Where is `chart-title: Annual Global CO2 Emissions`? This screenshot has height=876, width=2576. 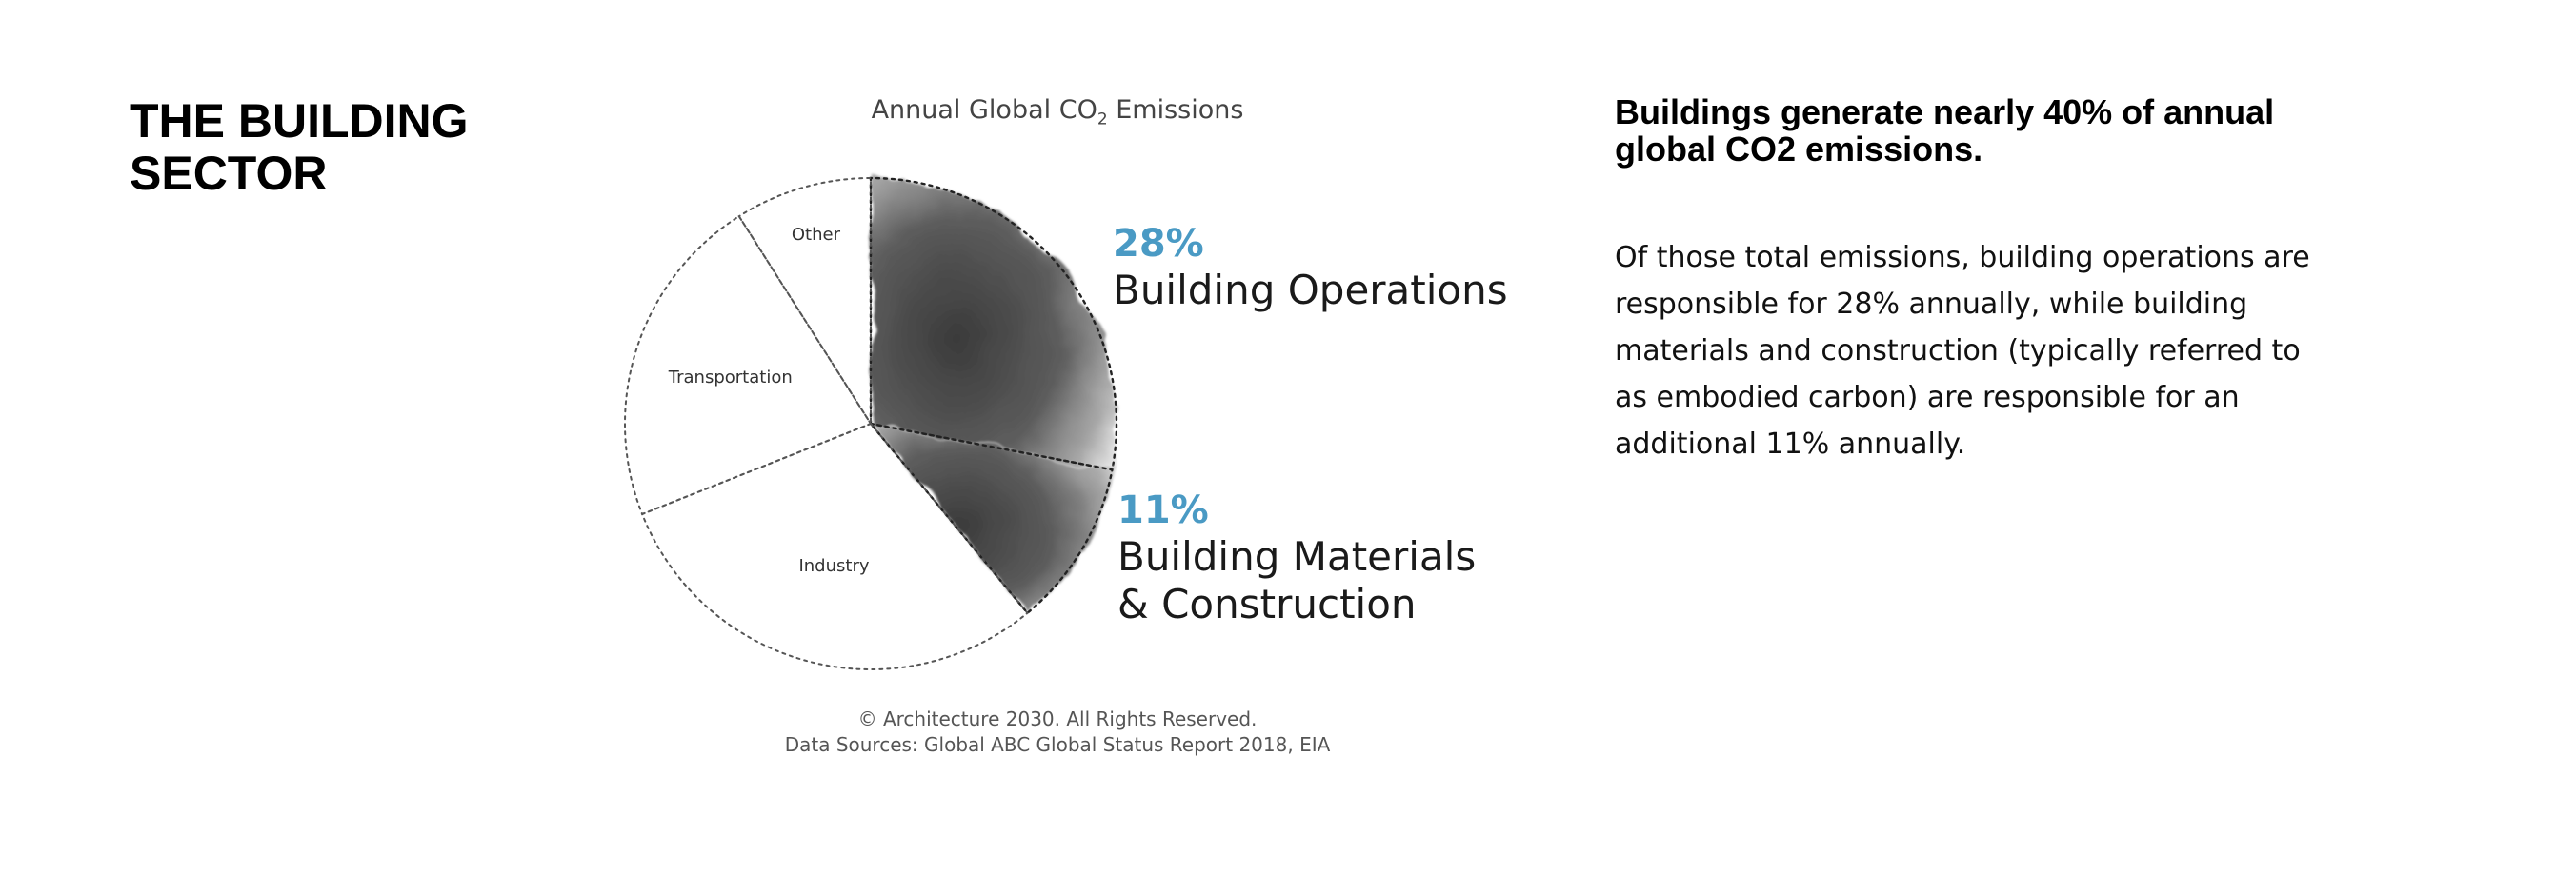
chart-title: Annual Global CO2 Emissions is located at coordinates (1057, 112).